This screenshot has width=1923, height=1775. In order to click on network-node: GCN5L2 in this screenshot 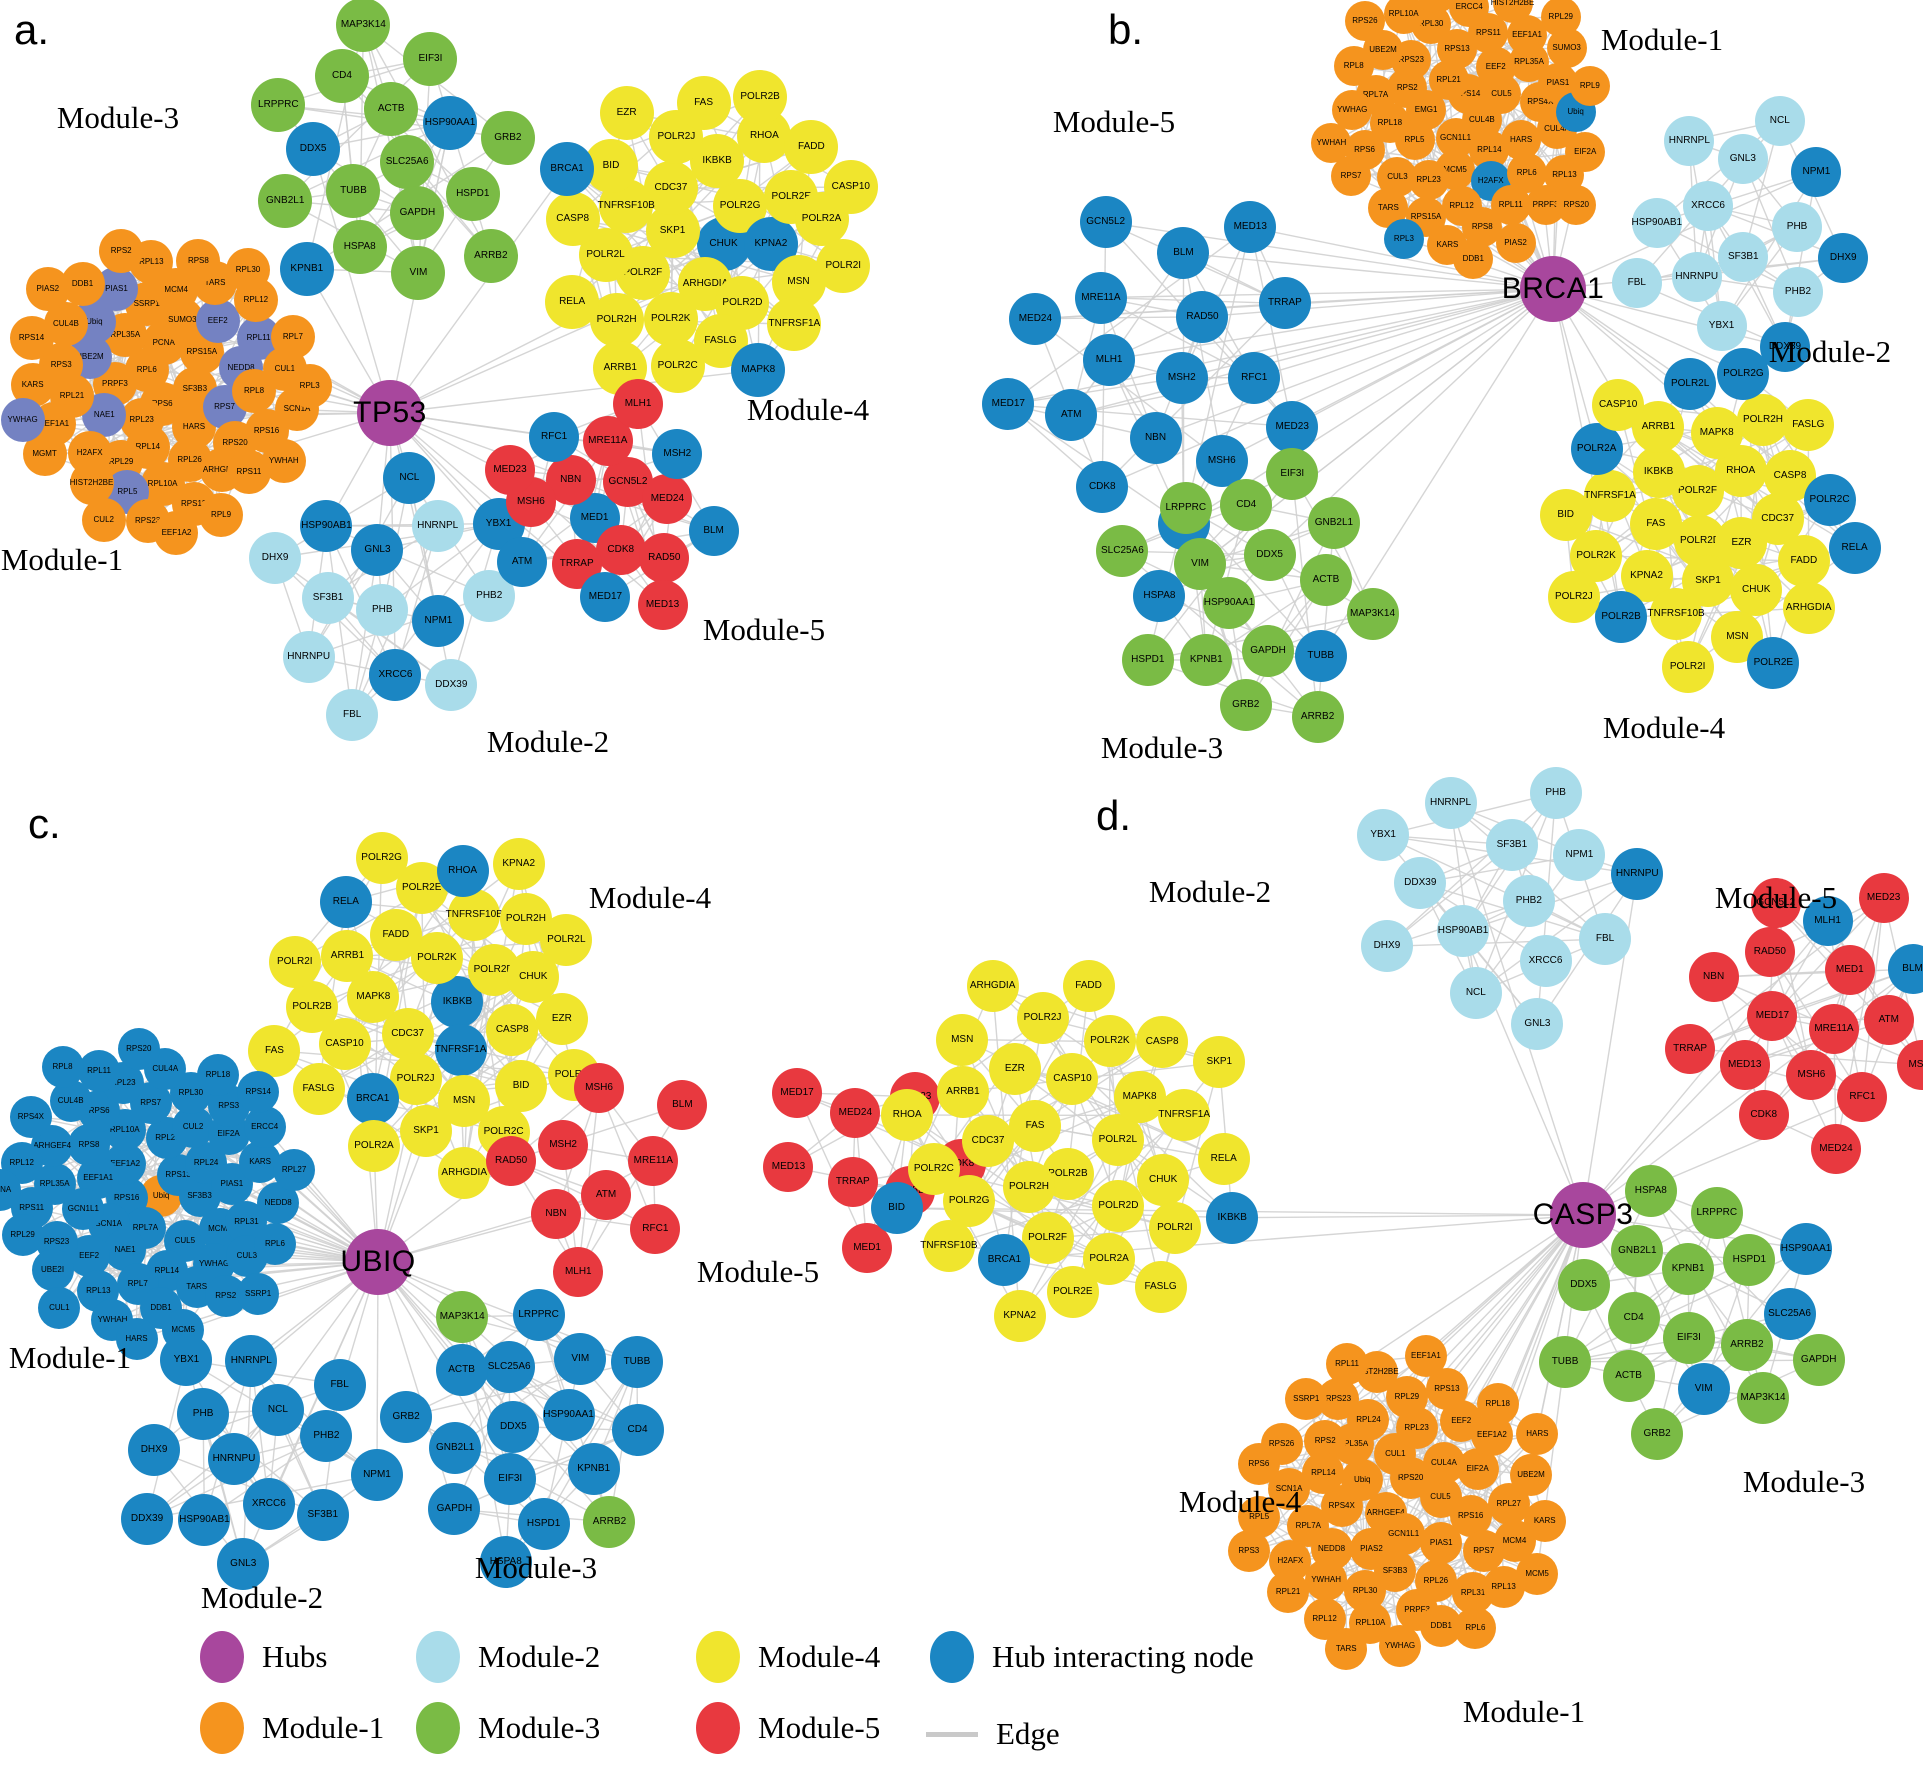, I will do `click(1105, 222)`.